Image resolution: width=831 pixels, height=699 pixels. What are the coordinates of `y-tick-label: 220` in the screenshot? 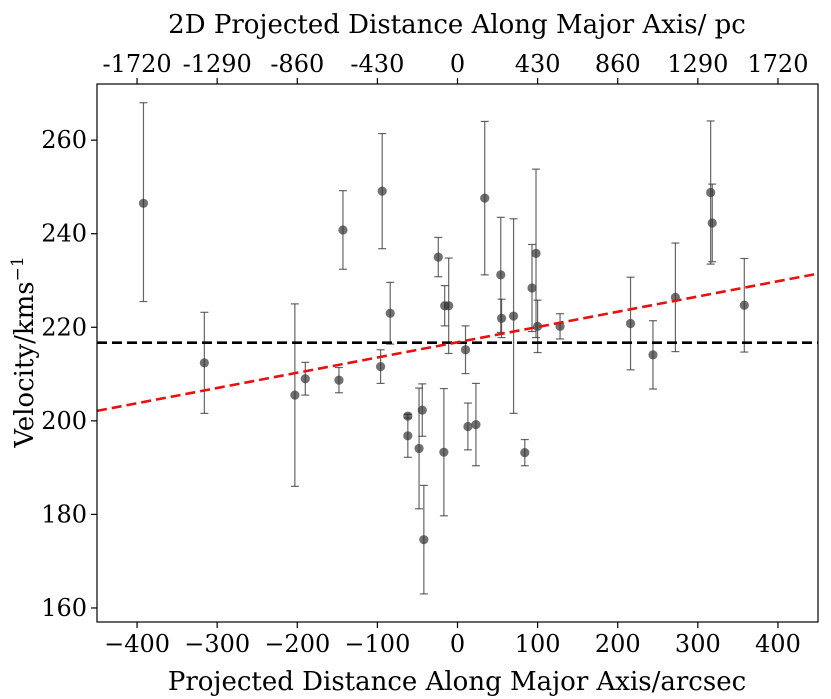 It's located at (64, 327).